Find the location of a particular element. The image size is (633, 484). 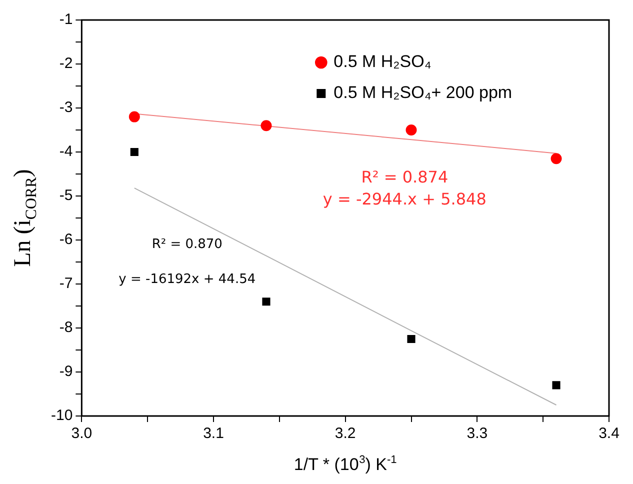

y-tick-label: -2 is located at coordinates (66, 63).